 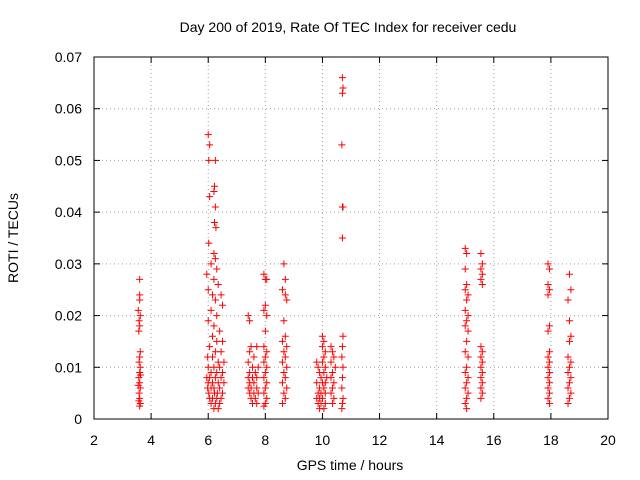 I want to click on y-tick-label: 0.03, so click(x=68, y=264).